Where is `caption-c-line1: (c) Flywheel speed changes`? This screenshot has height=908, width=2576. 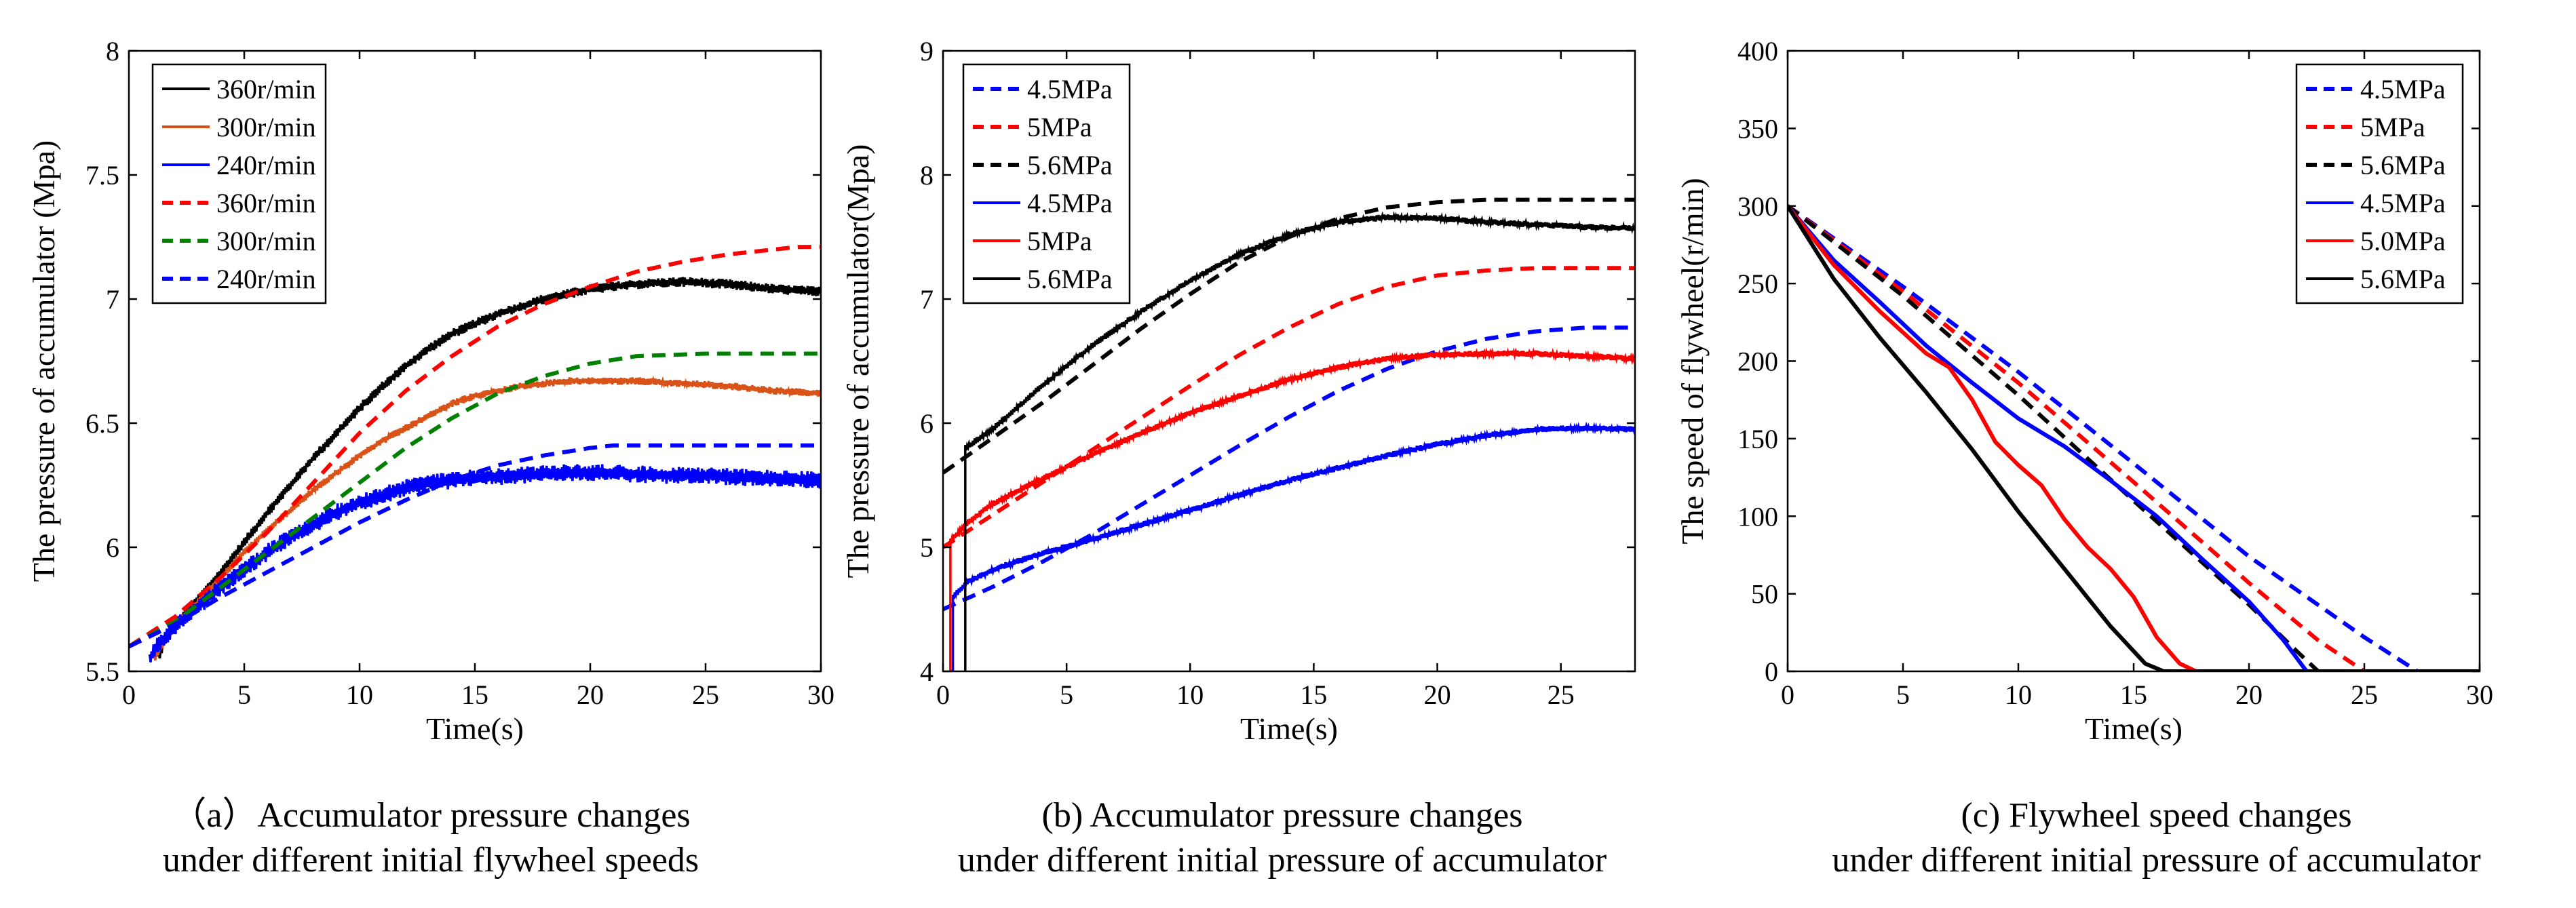 caption-c-line1: (c) Flywheel speed changes is located at coordinates (2156, 815).